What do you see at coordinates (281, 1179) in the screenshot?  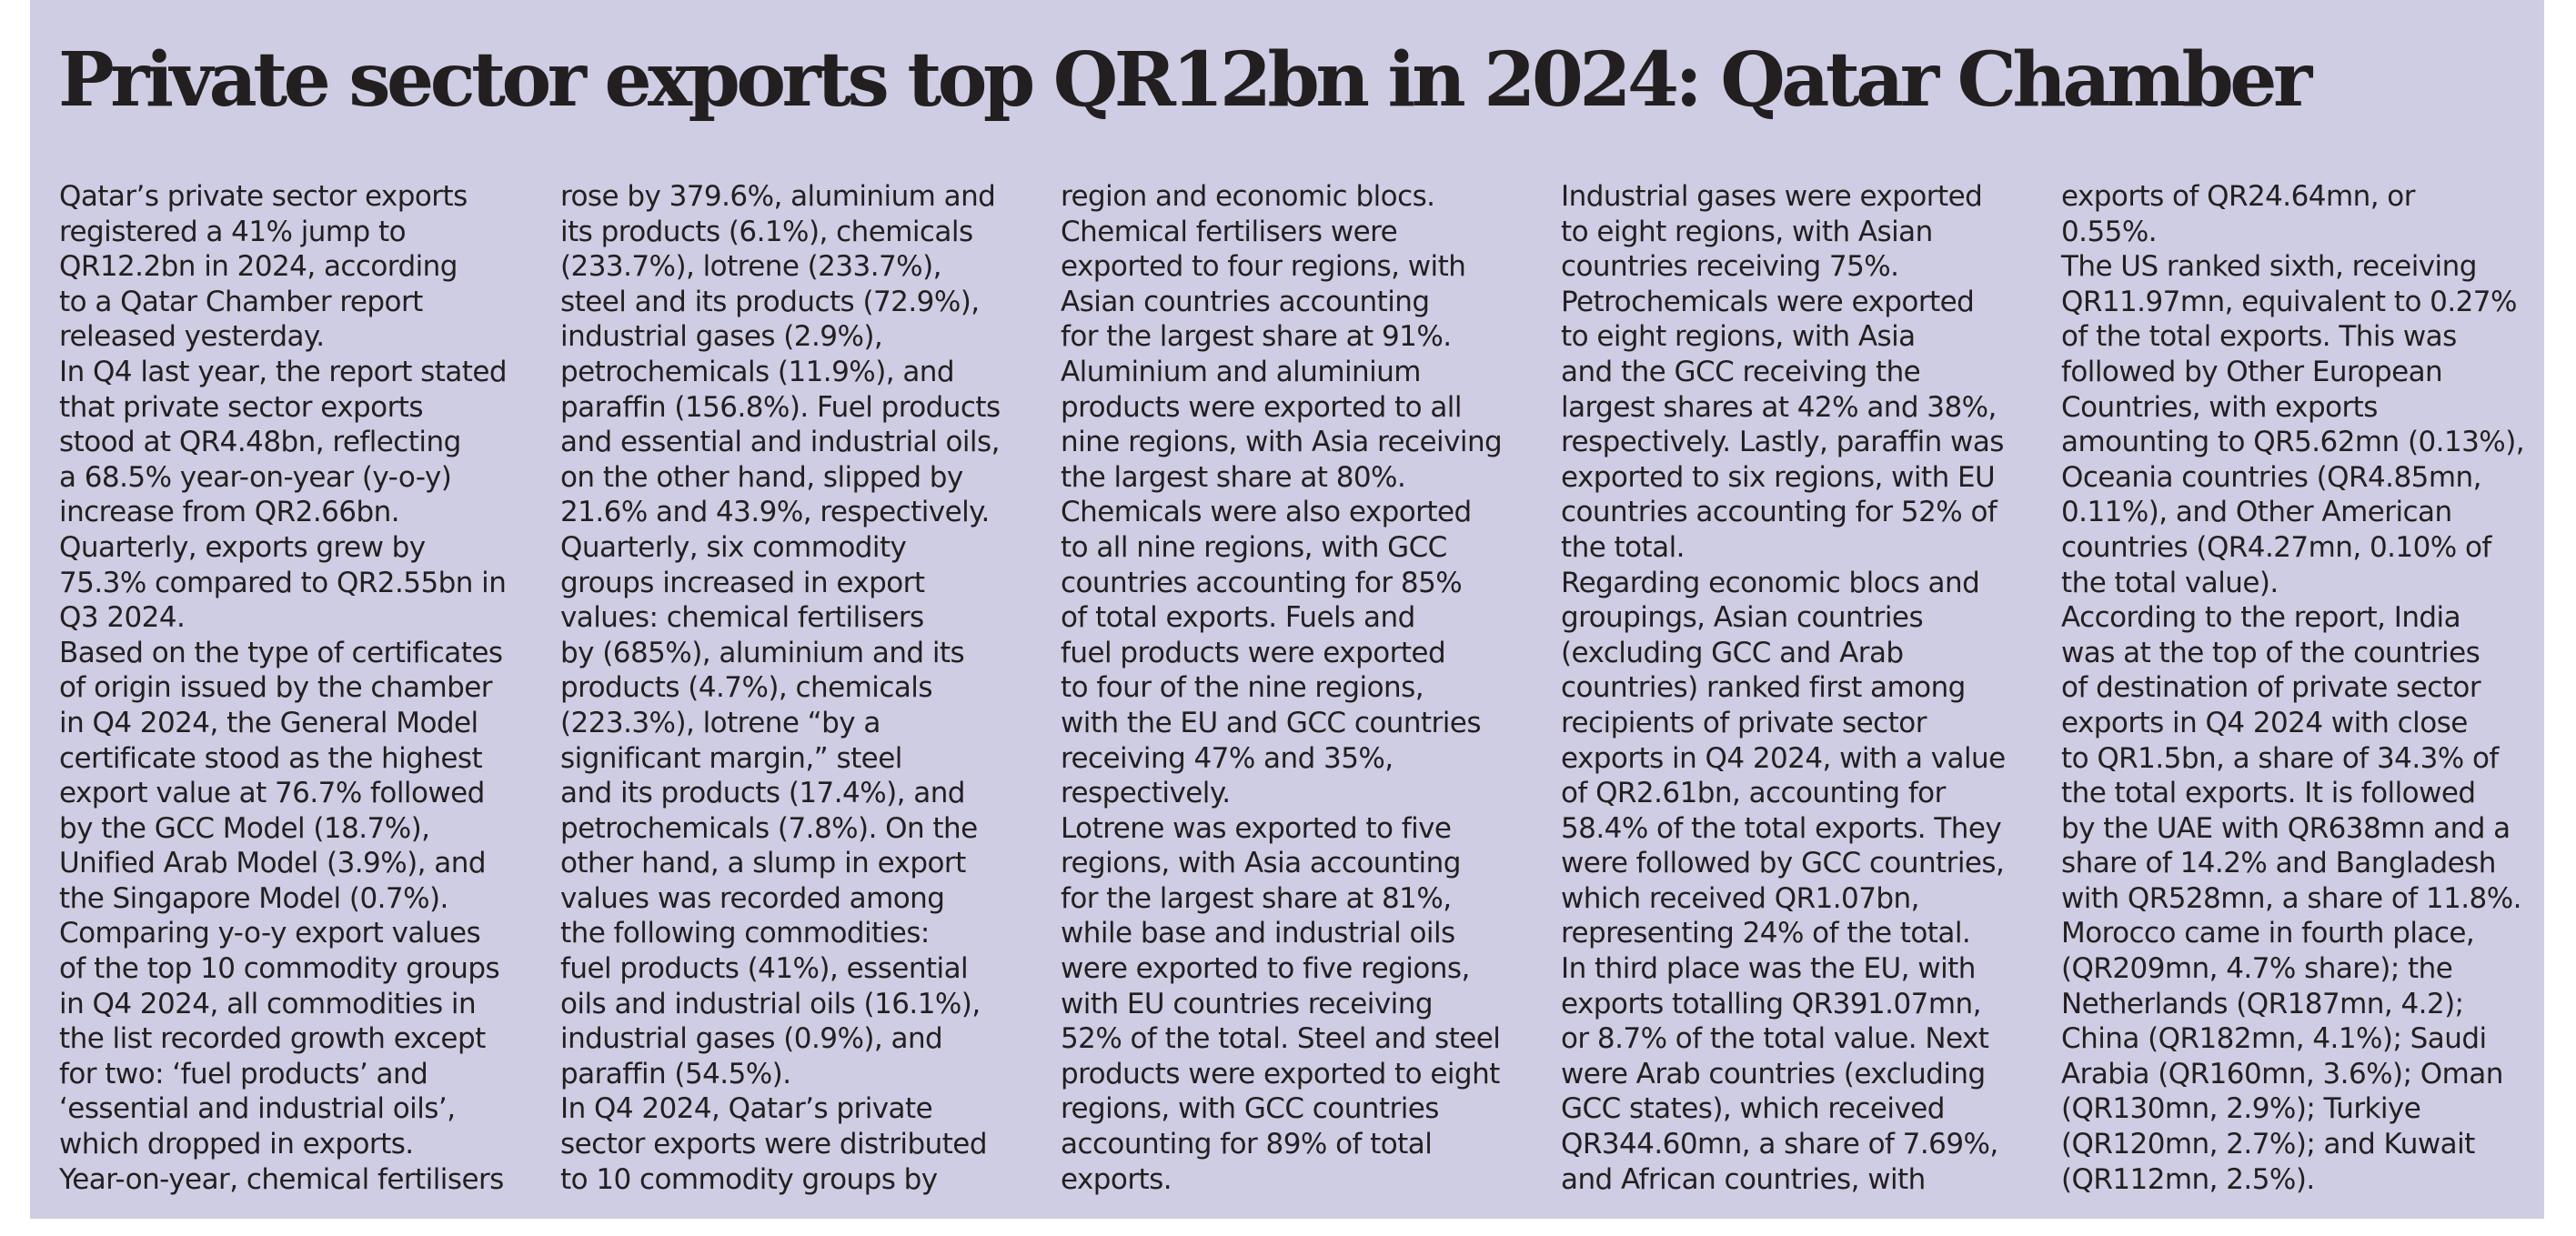 I see `body-text-line: Year-on-year, chemical fertilisers` at bounding box center [281, 1179].